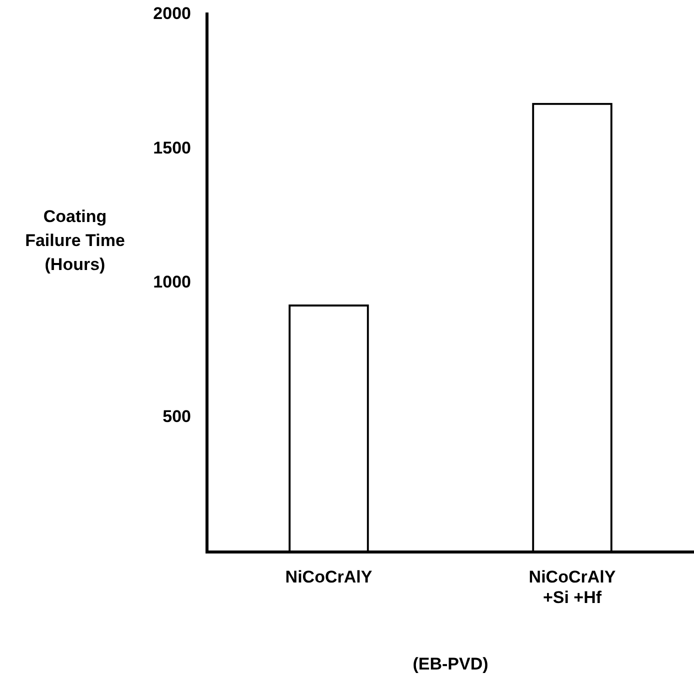  Describe the element at coordinates (172, 148) in the screenshot. I see `y-tick-label: 1500` at that location.